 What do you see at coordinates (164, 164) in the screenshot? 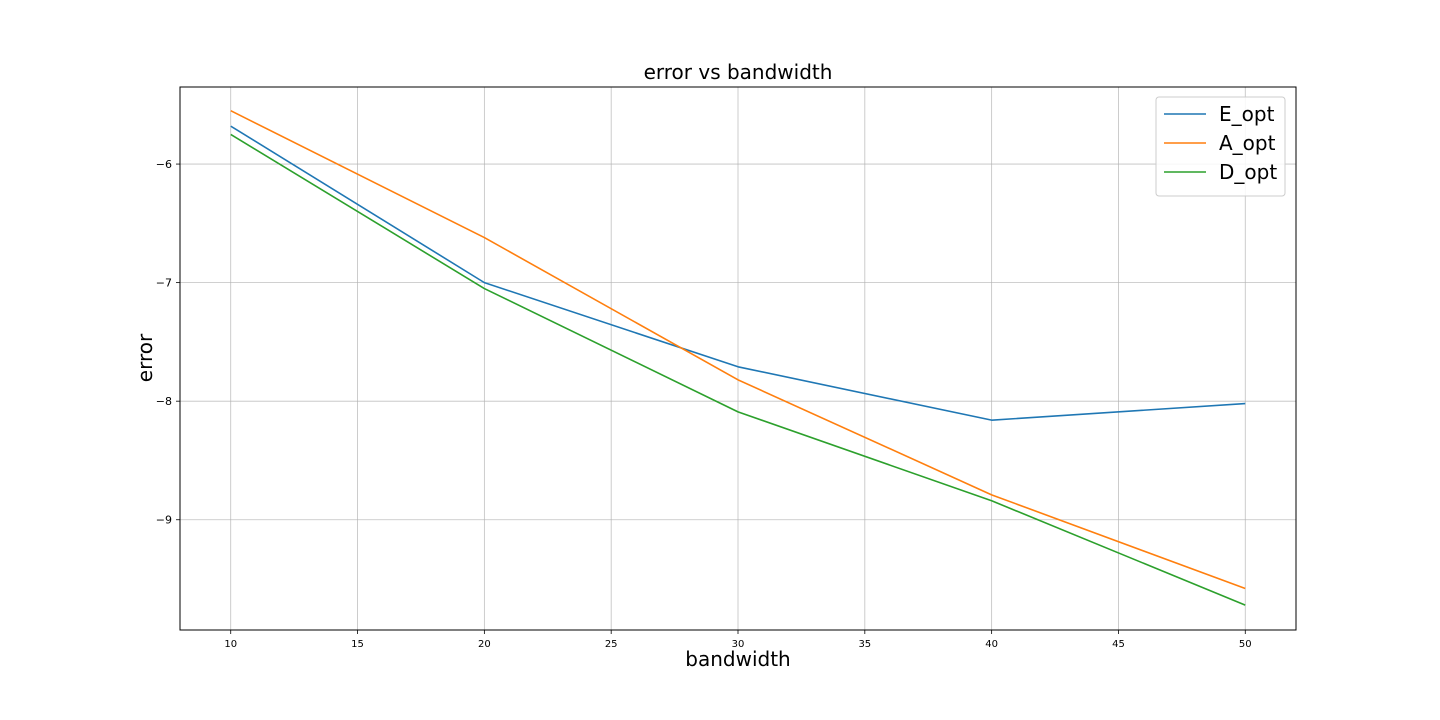
I see `y-tick-label: −6` at bounding box center [164, 164].